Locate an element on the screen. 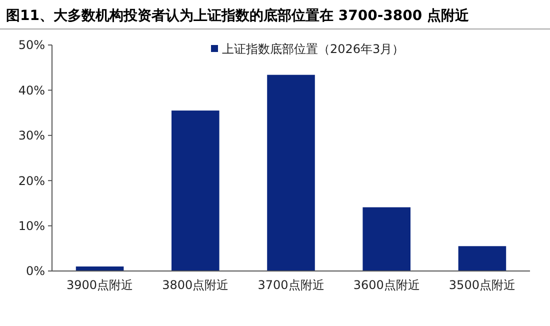 Image resolution: width=550 pixels, height=326 pixels. y-tick-label: 30% is located at coordinates (31, 135).